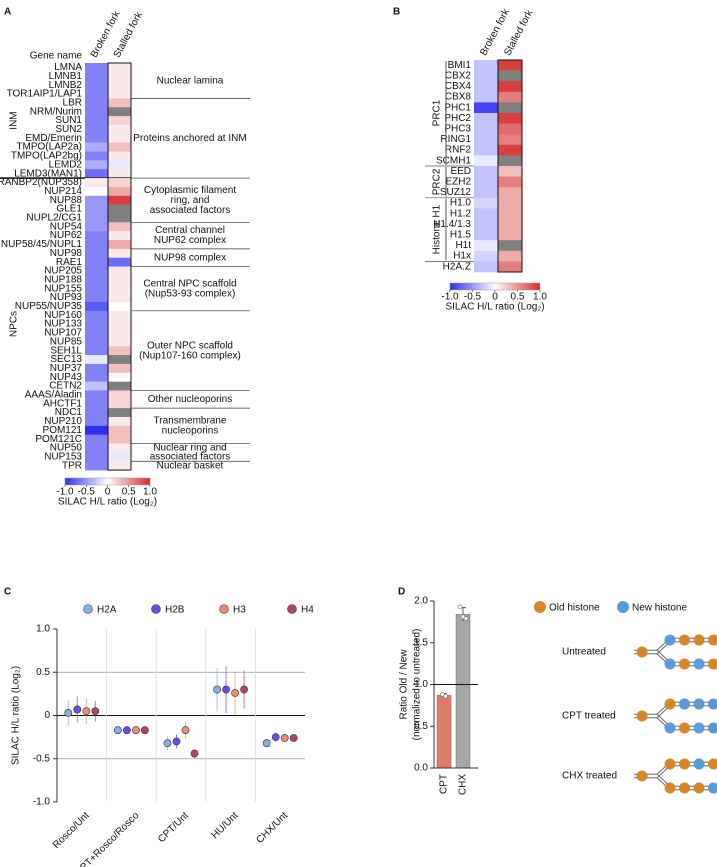  What do you see at coordinates (66, 235) in the screenshot?
I see `row-label: NUP62` at bounding box center [66, 235].